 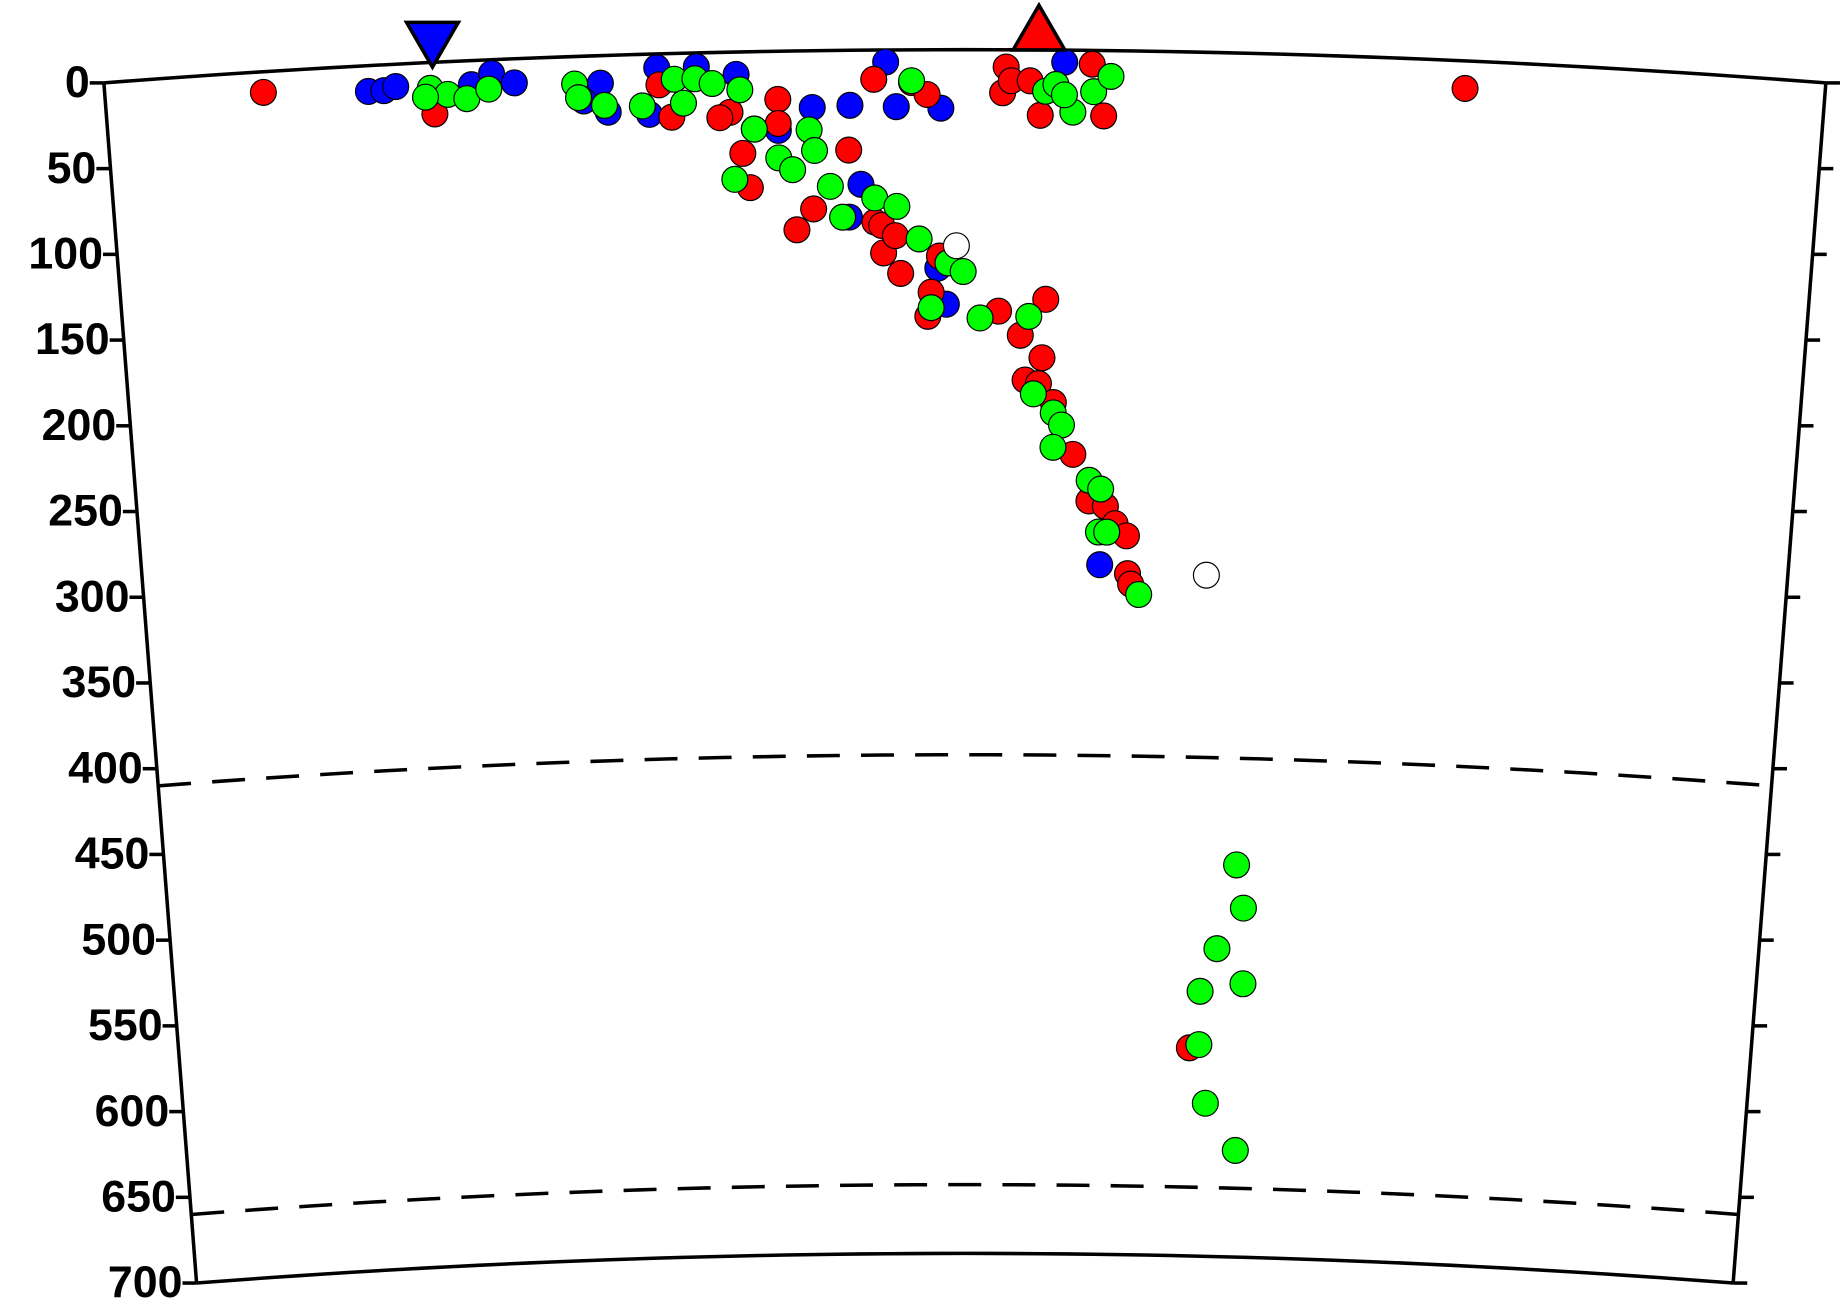 I want to click on y-tick-label: 600, so click(x=132, y=1111).